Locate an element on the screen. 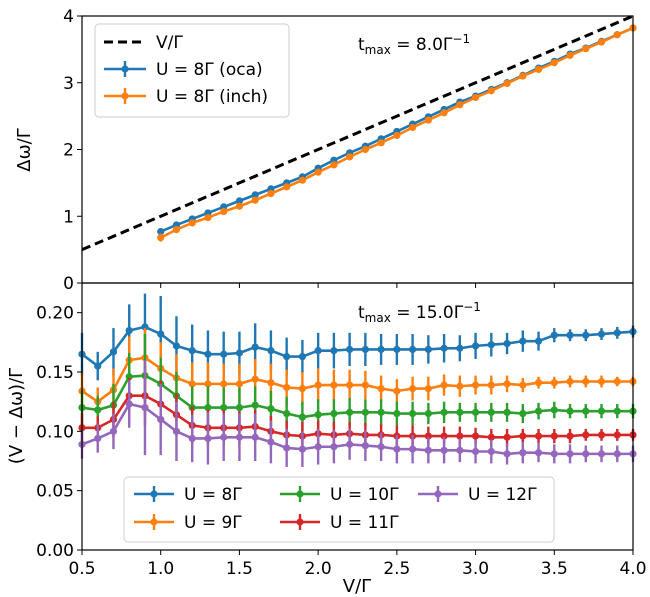  bottom-y-tick-label: 0.10 is located at coordinates (55, 432).